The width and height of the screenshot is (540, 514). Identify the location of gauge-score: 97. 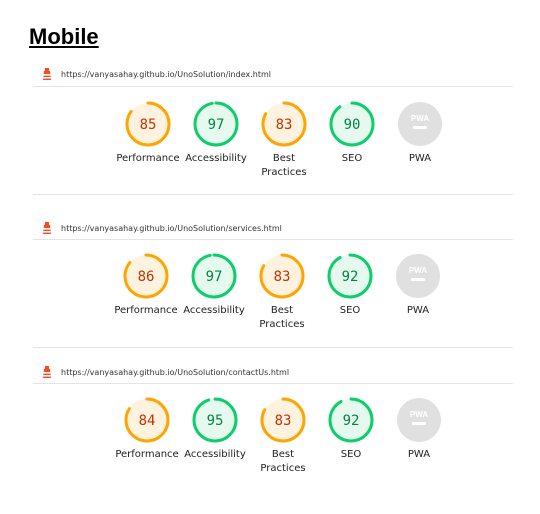
(214, 277).